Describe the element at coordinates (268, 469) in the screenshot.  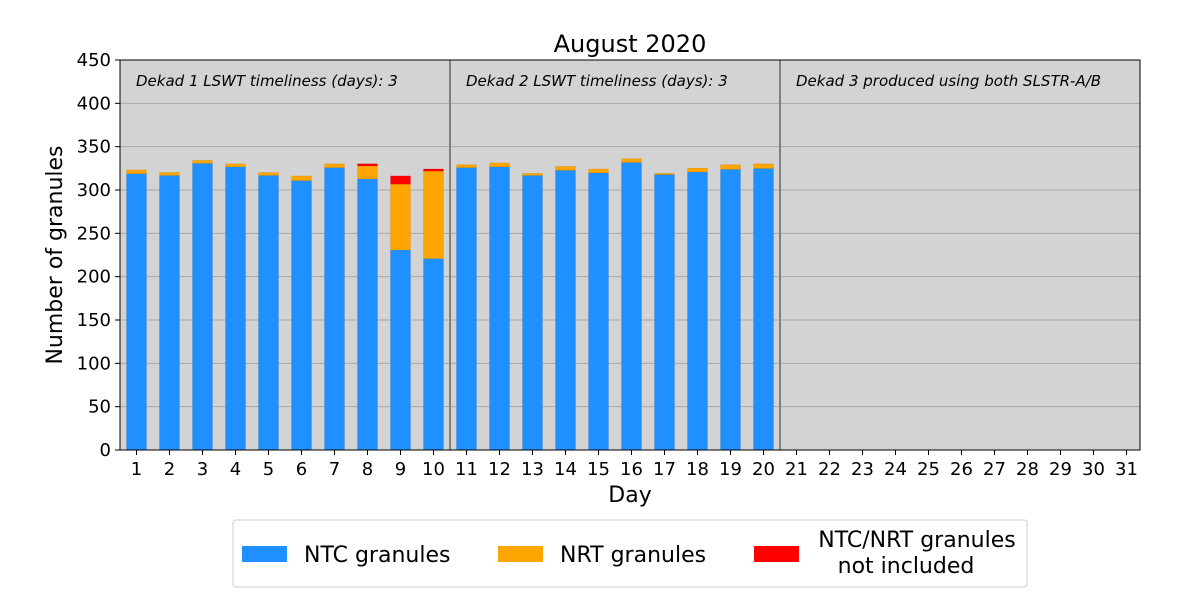
I see `x-tick-label: 5` at that location.